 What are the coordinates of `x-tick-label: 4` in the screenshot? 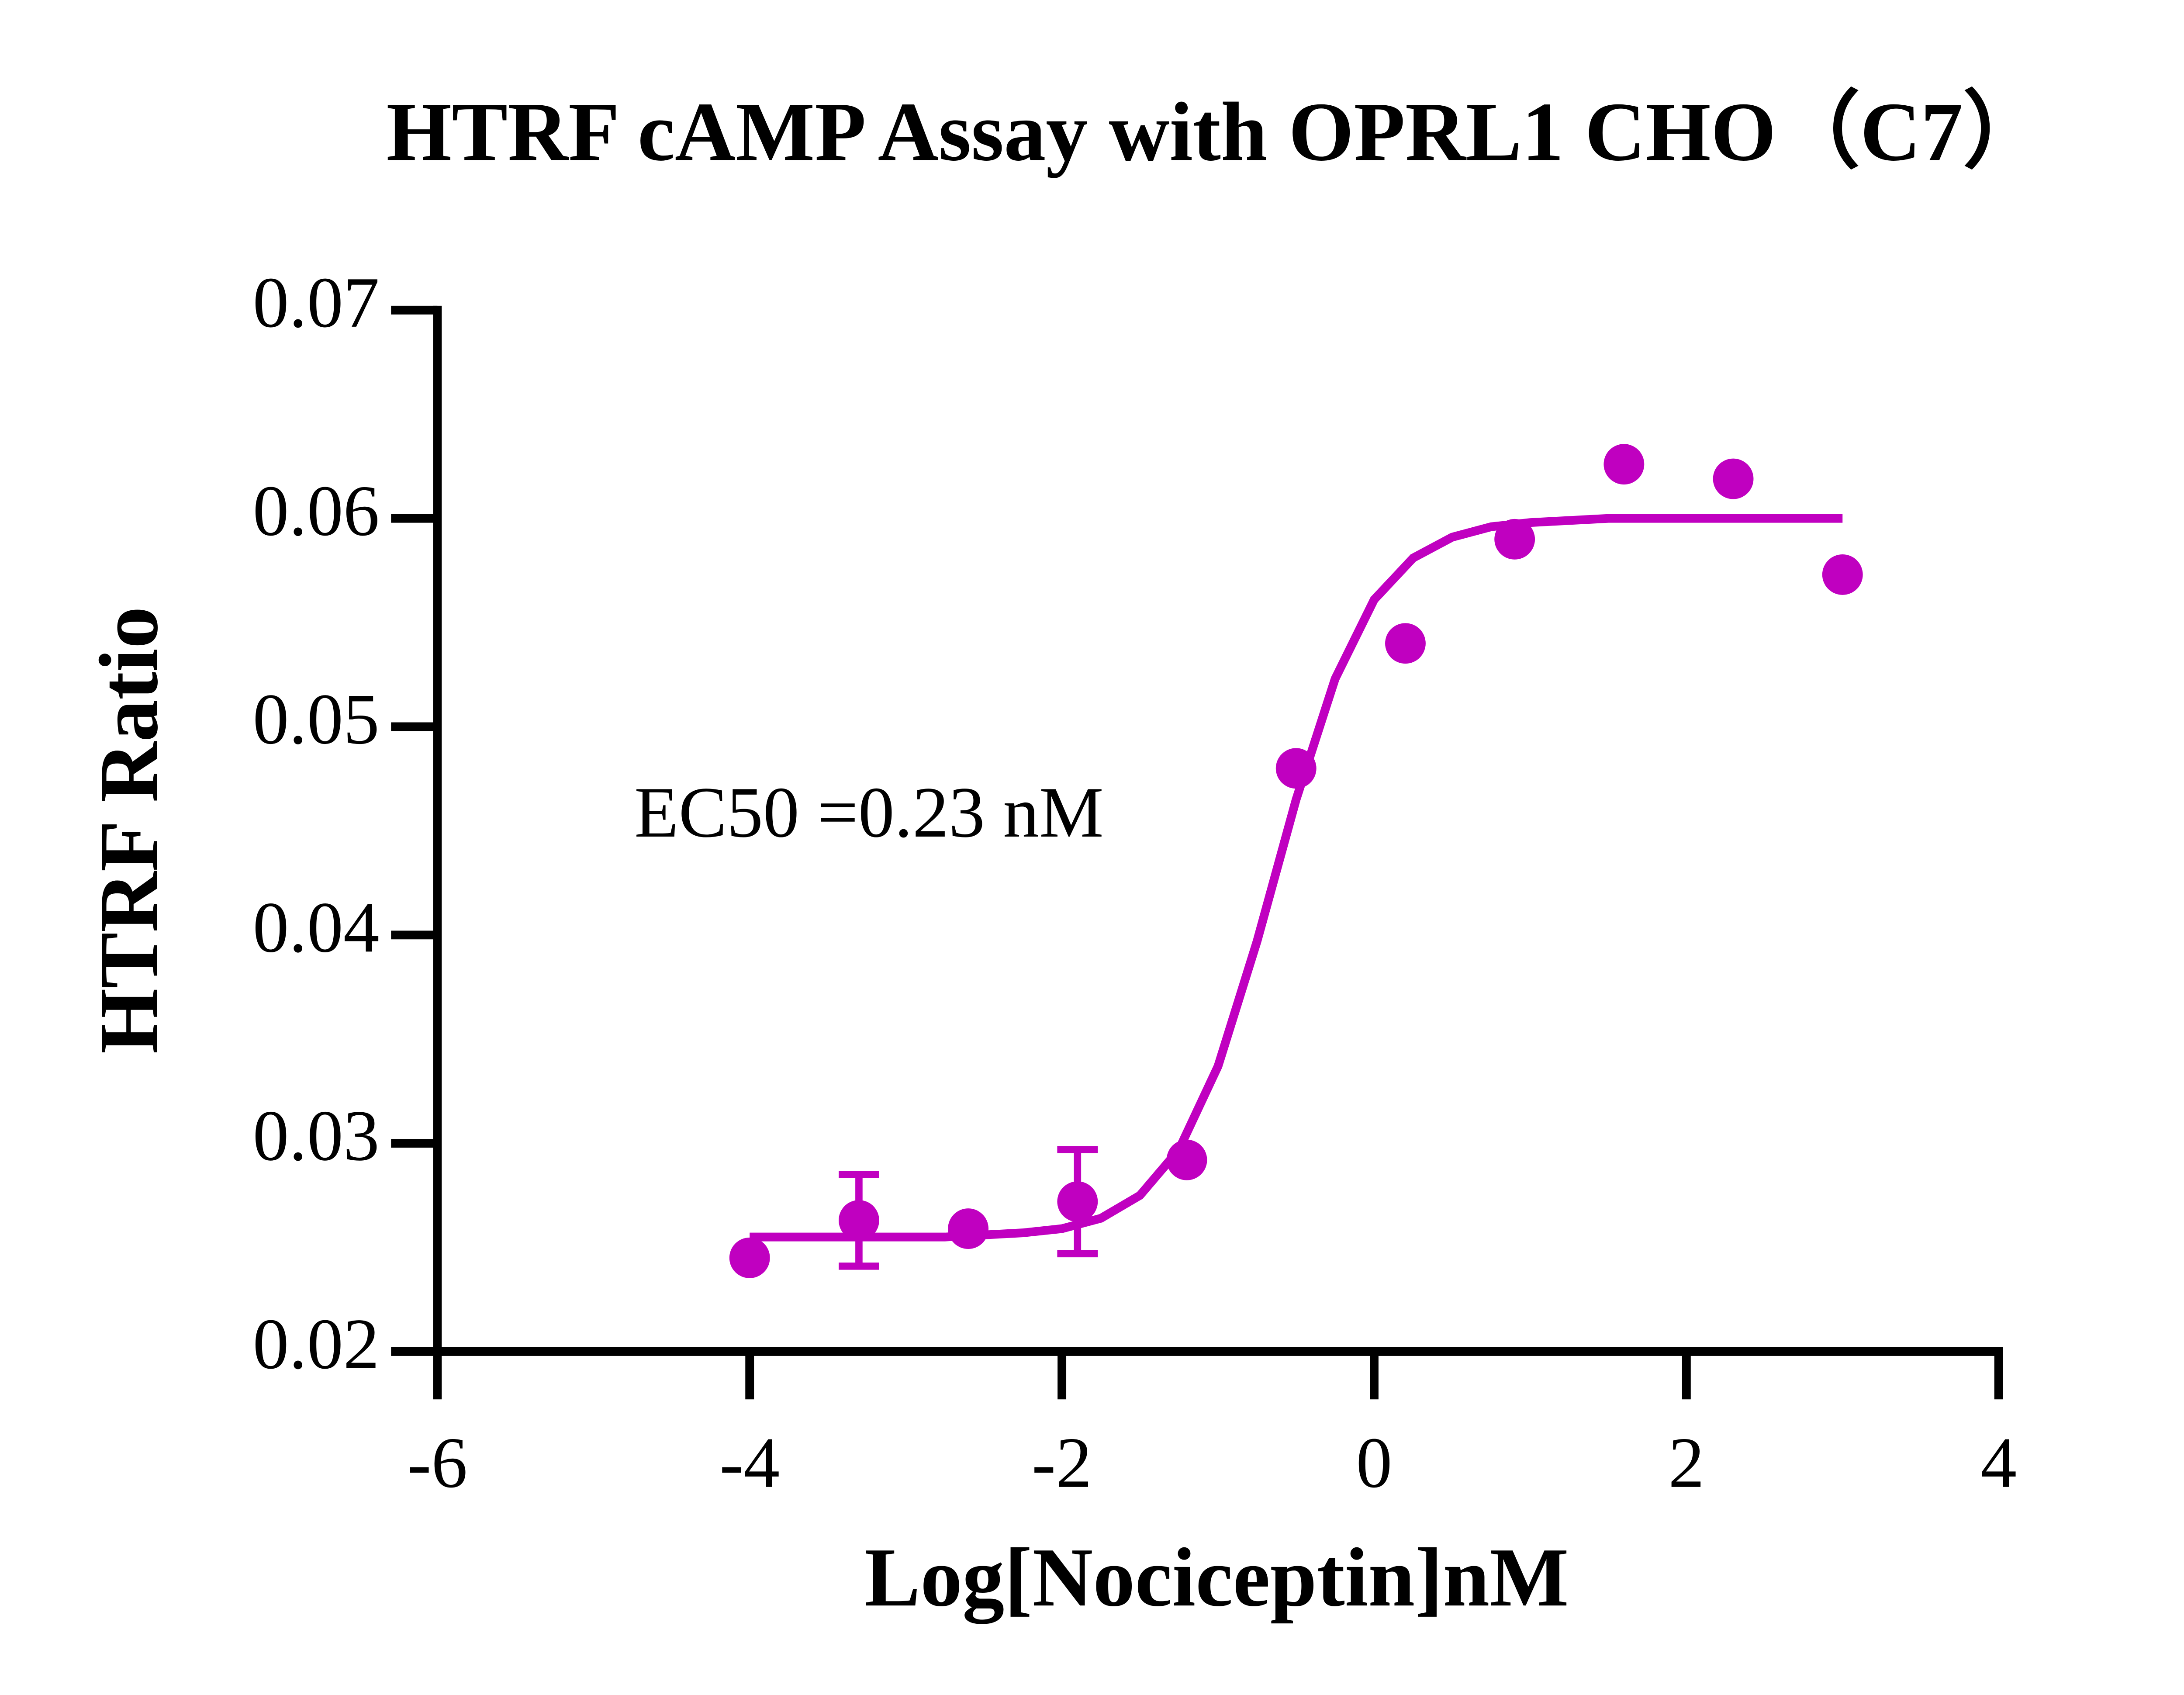 It's located at (1998, 1462).